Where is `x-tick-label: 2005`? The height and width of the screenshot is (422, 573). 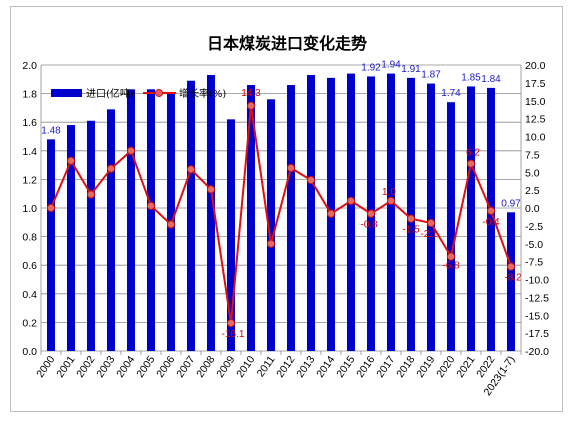 x-tick-label: 2005 is located at coordinates (145, 367).